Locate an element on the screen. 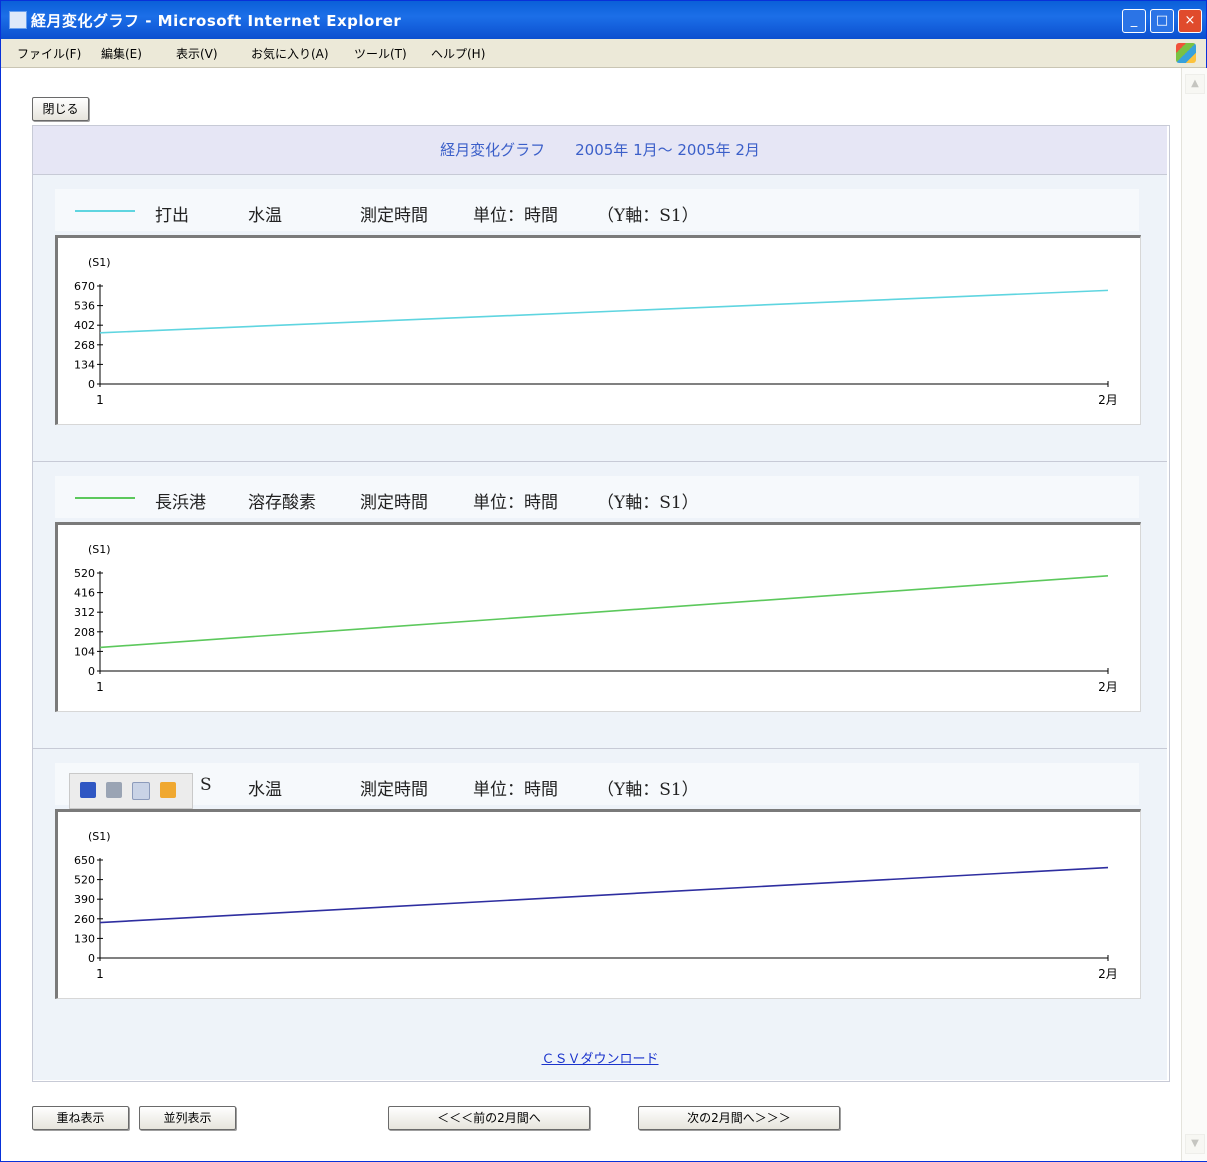 This screenshot has width=1207, height=1162. legend-station: 打出 is located at coordinates (172, 216).